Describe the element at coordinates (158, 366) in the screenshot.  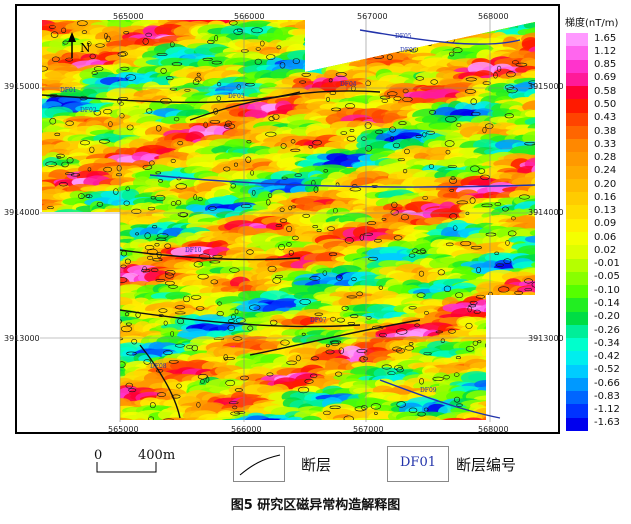
I see `fault-label: DF08` at that location.